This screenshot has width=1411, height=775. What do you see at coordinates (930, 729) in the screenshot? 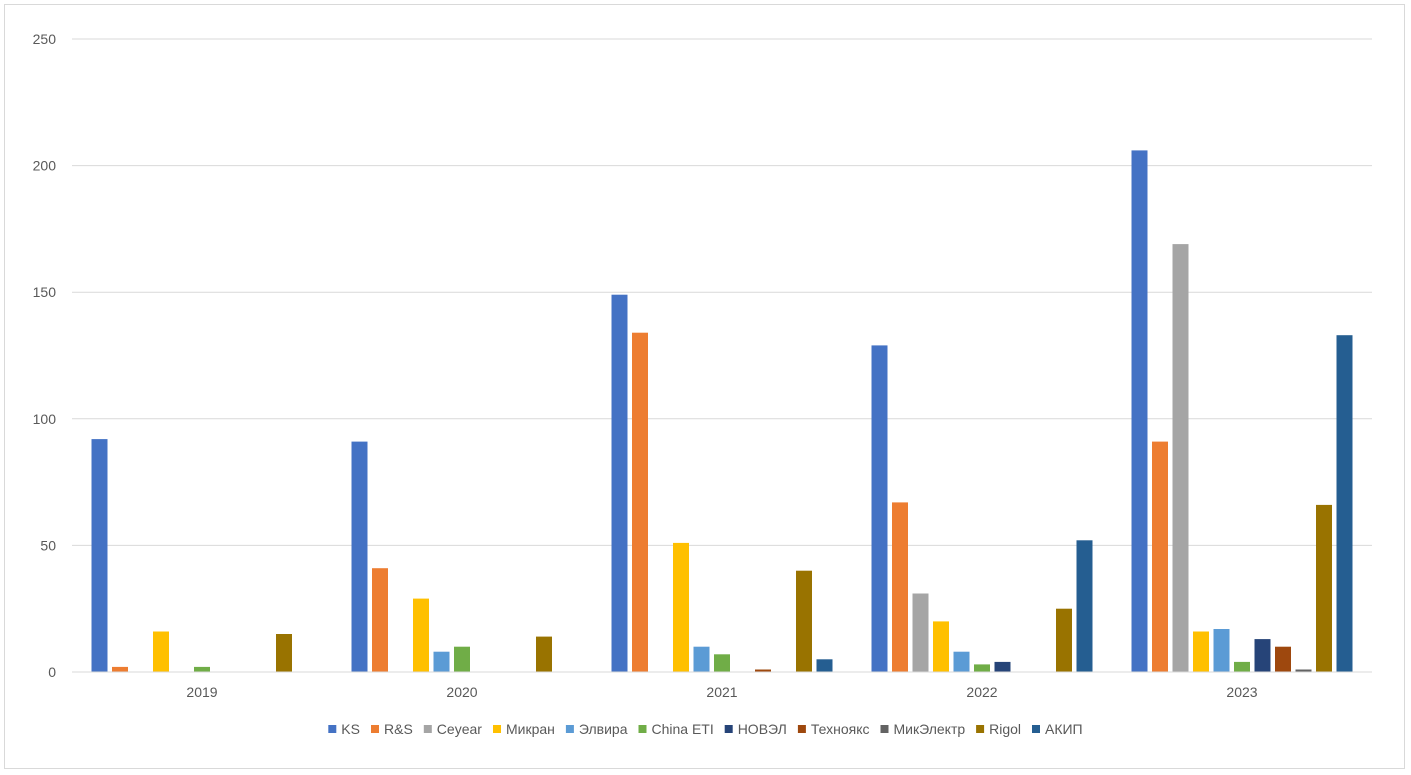
I see `legend-label: МикЭлектр` at bounding box center [930, 729].